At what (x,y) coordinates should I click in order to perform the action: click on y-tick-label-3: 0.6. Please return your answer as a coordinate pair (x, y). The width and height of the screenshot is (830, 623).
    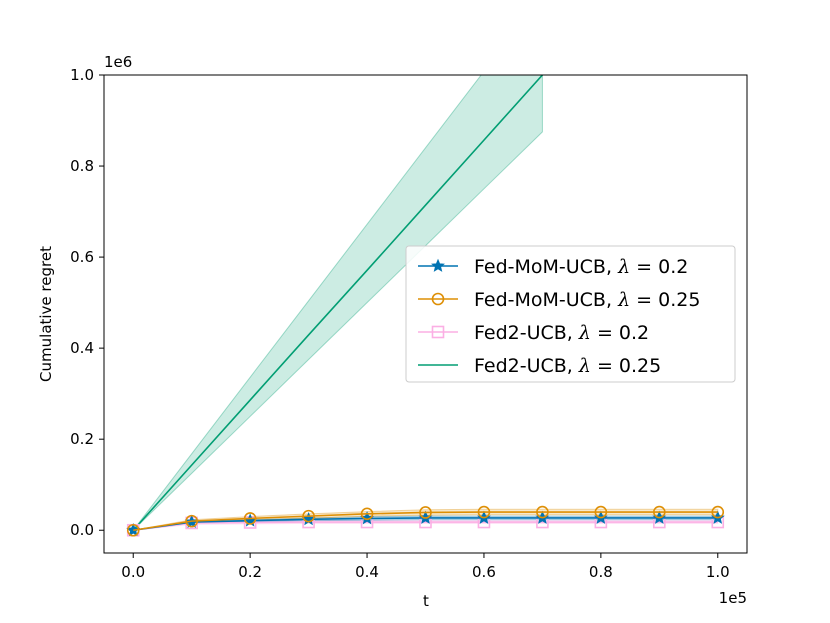
    Looking at the image, I should click on (82, 257).